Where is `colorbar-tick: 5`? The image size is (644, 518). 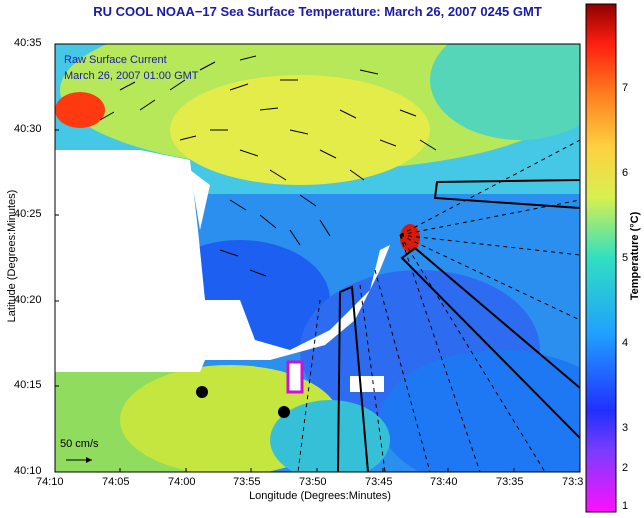
colorbar-tick: 5 is located at coordinates (625, 258).